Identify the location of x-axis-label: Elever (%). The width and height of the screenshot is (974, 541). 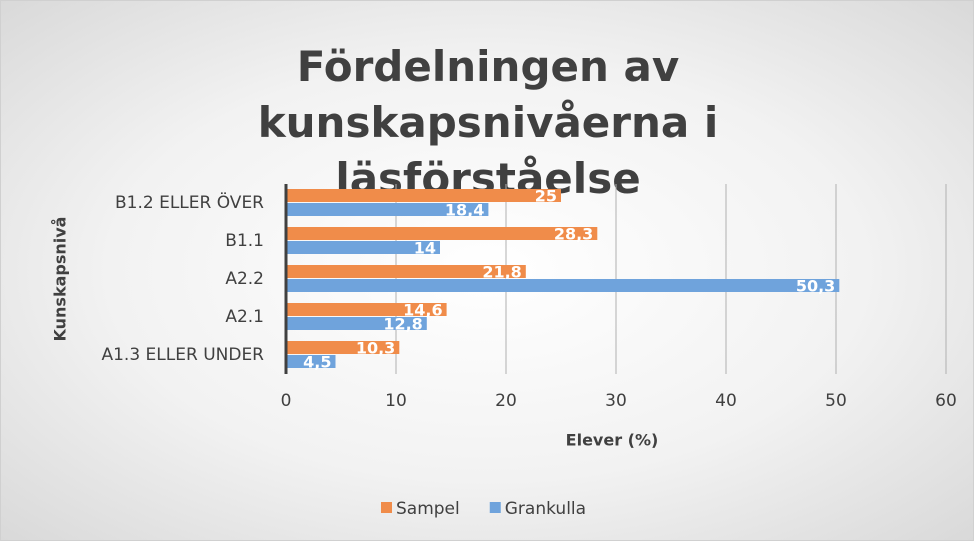
(612, 440).